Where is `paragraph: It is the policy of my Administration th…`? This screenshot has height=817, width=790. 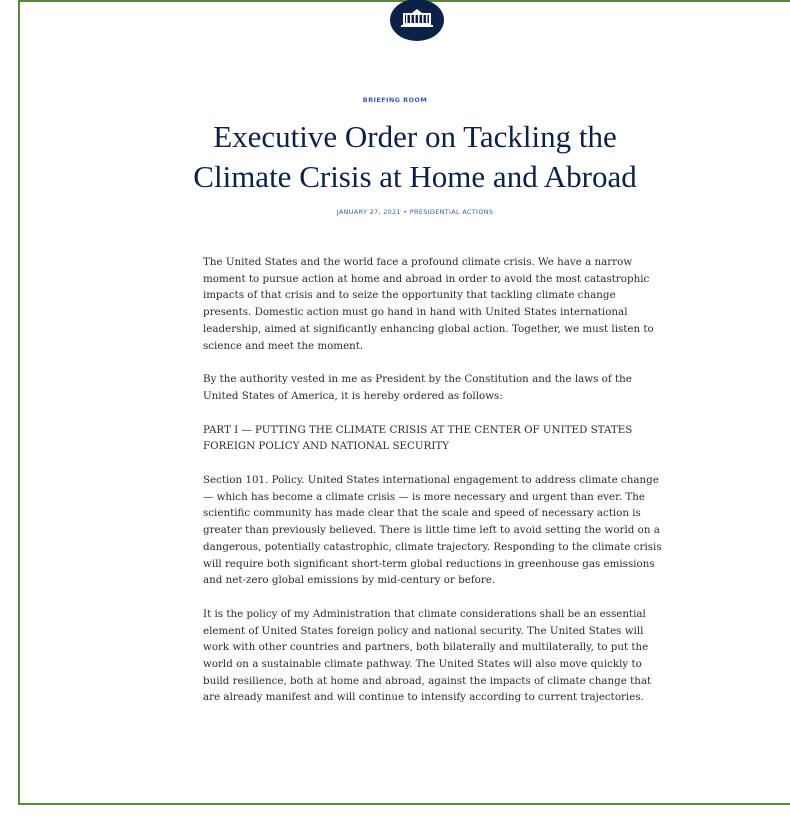 paragraph: It is the policy of my Administration th… is located at coordinates (427, 655).